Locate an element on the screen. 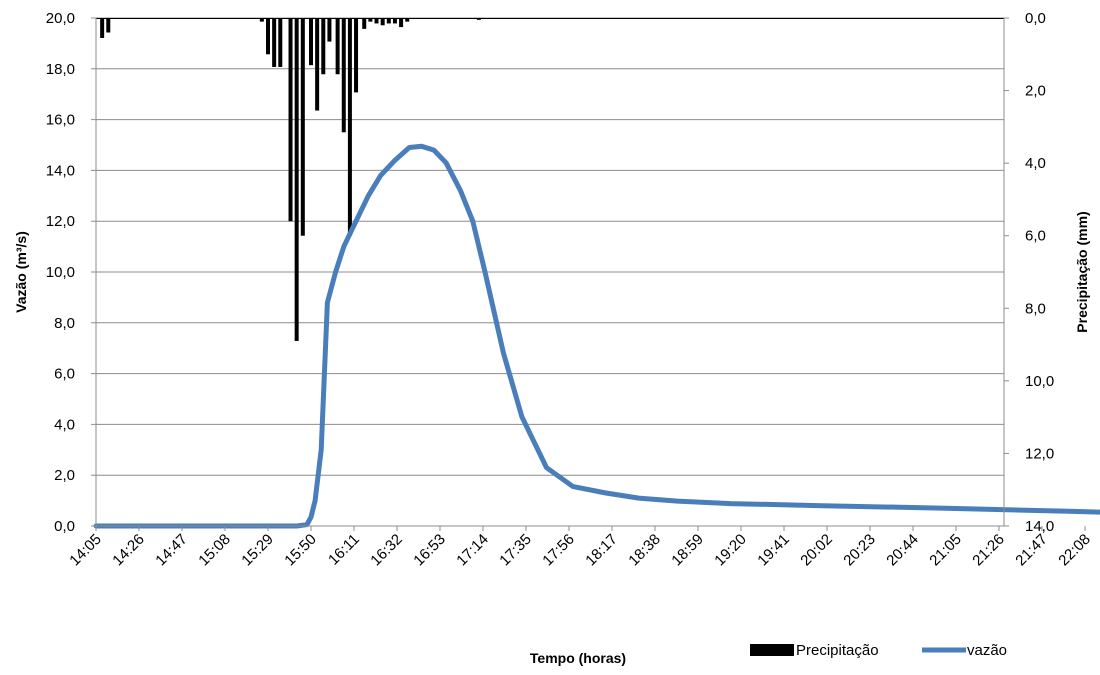  x-tick-label: 15:29 is located at coordinates (257, 550).